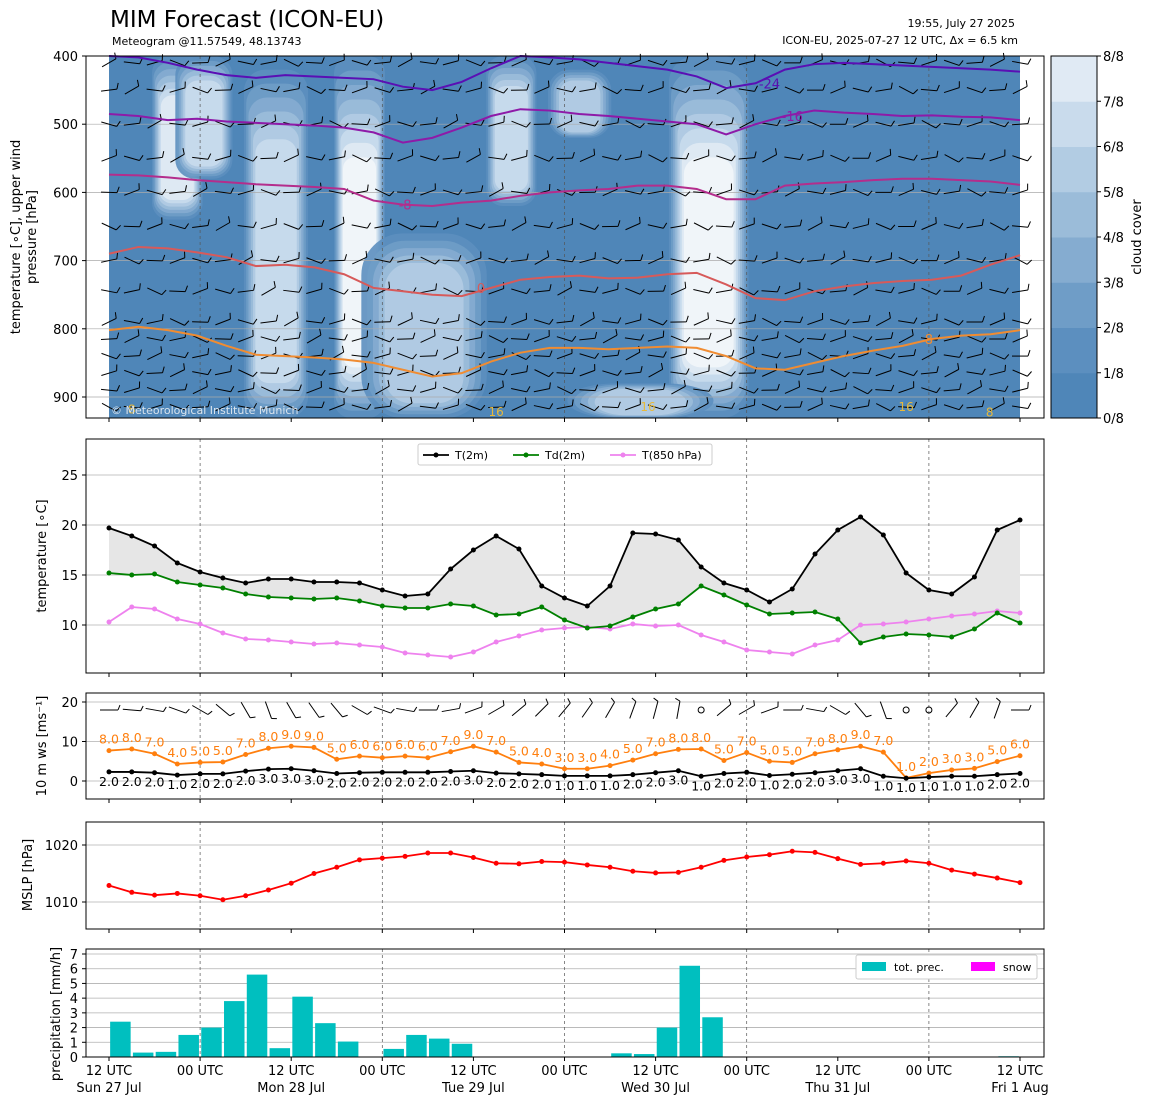 The width and height of the screenshot is (1155, 1105). I want to click on cloud-cell, so click(511, 139).